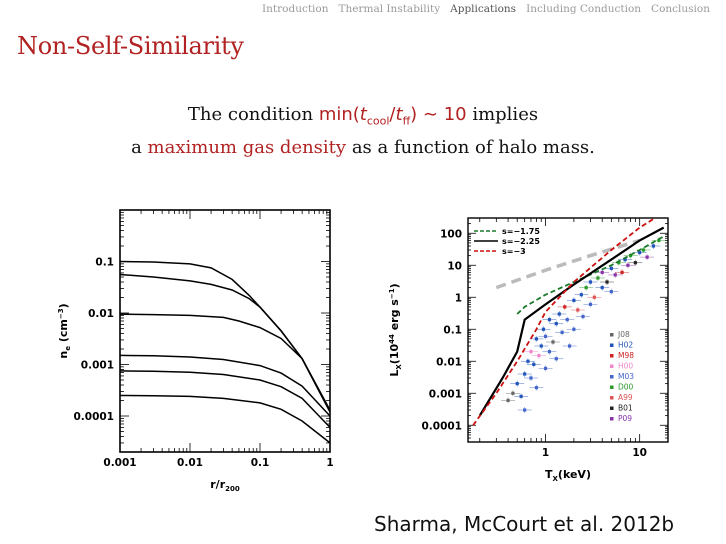  I want to click on statement-text: The condition, so click(253, 114).